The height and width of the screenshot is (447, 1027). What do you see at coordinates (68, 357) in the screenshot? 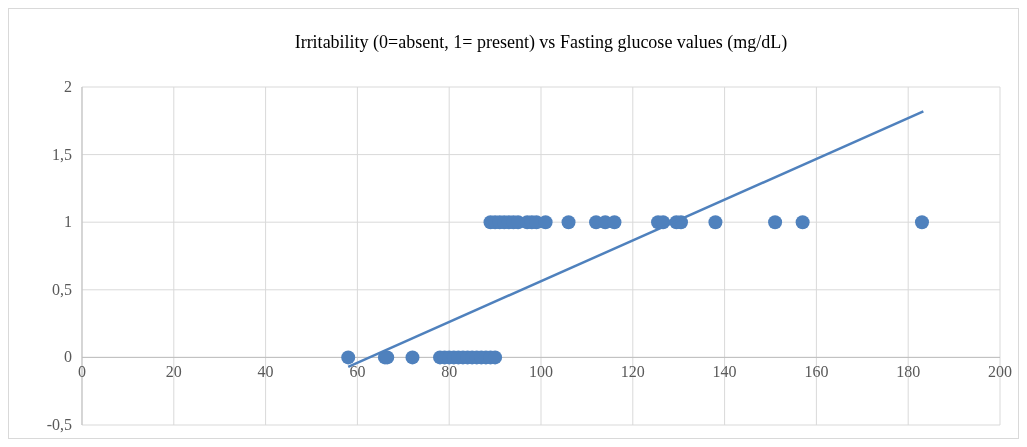
I see `y-tick-label: 0` at bounding box center [68, 357].